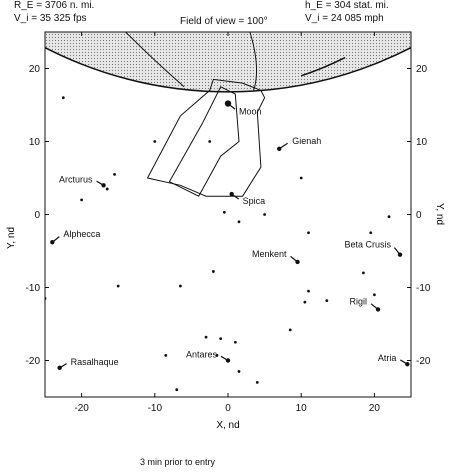 The width and height of the screenshot is (453, 473). I want to click on fov-outer-boundary, so click(206, 137).